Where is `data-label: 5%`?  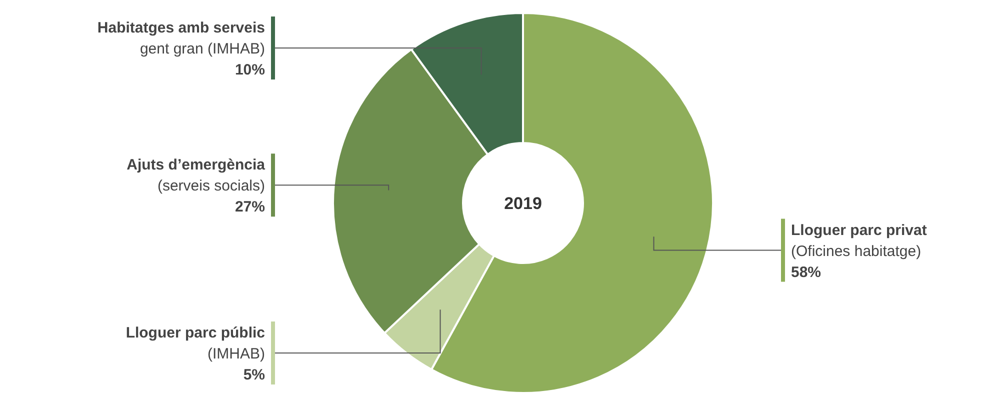 data-label: 5% is located at coordinates (254, 375).